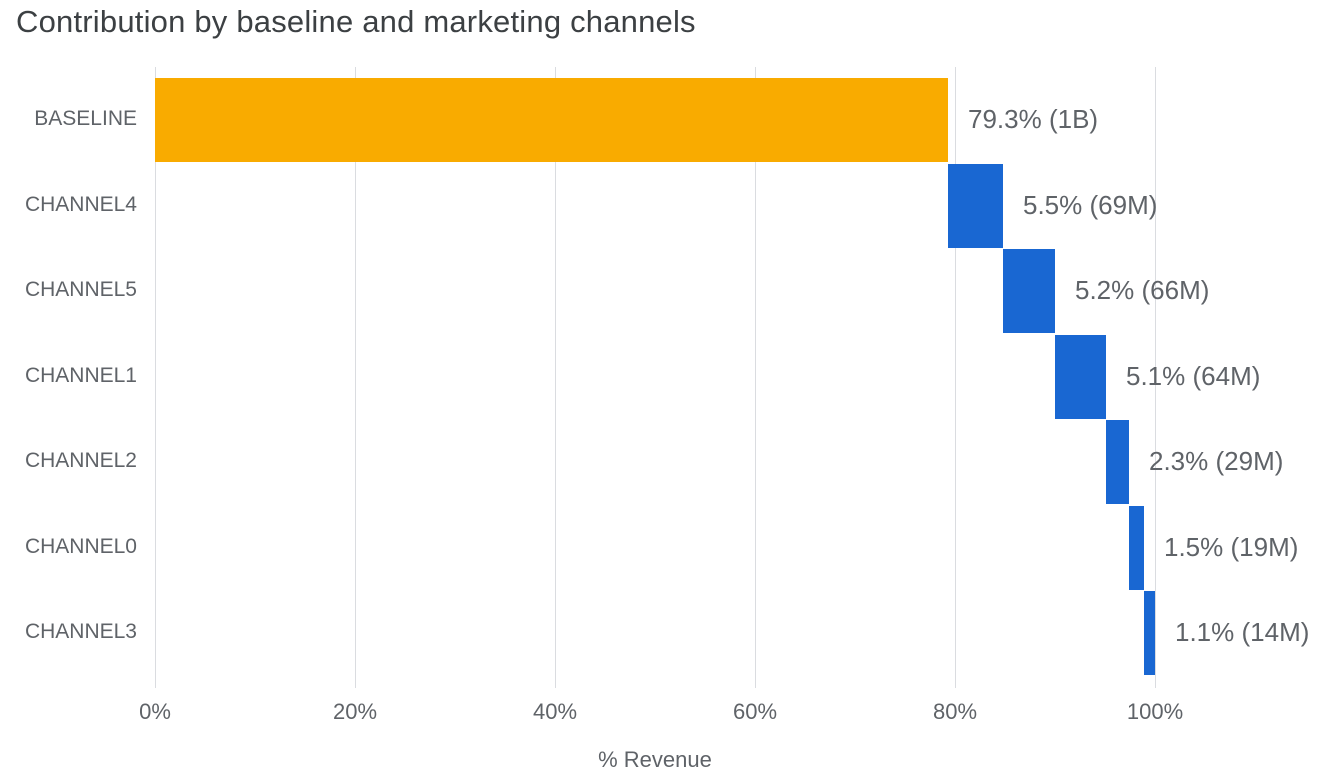  I want to click on bar-value-label-channel5: 5.2% (66M), so click(1142, 290).